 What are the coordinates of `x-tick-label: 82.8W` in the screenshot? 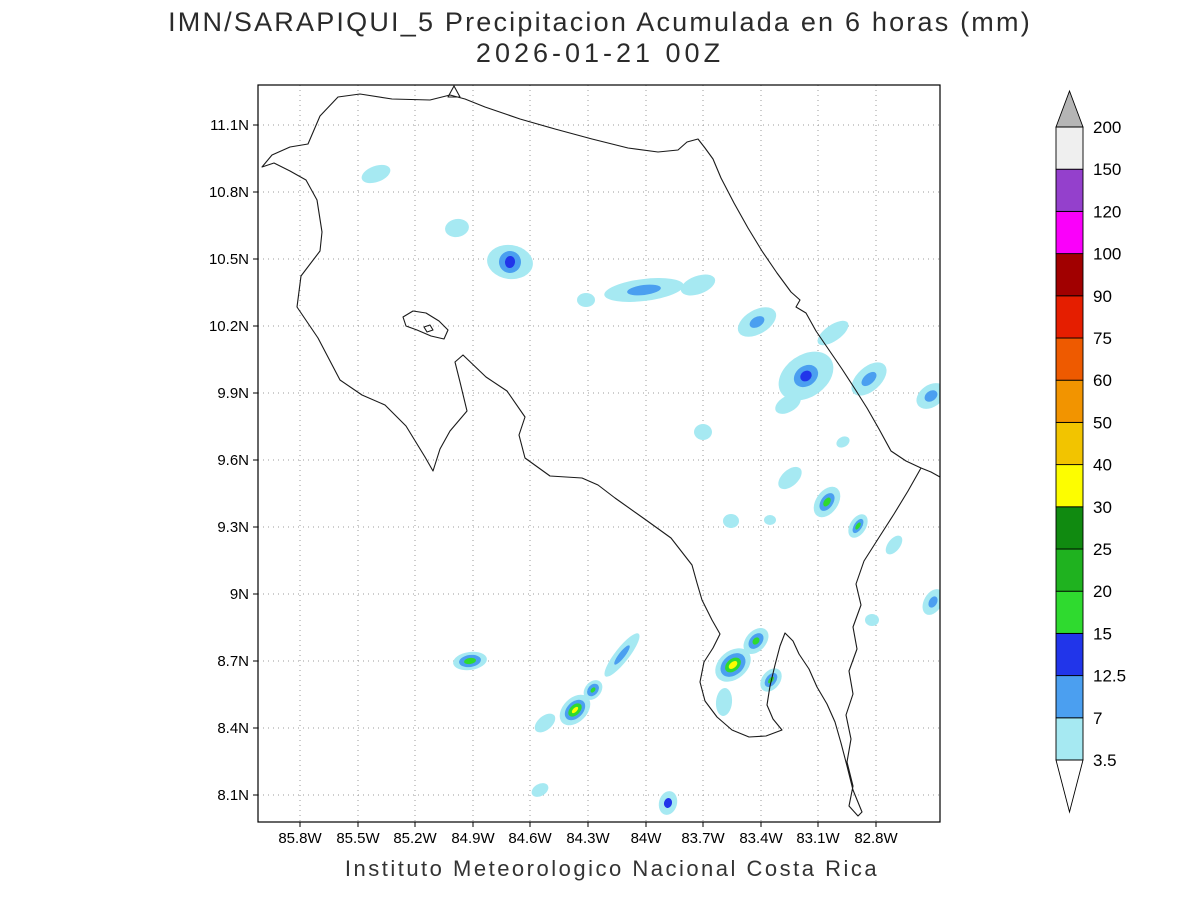 It's located at (876, 838).